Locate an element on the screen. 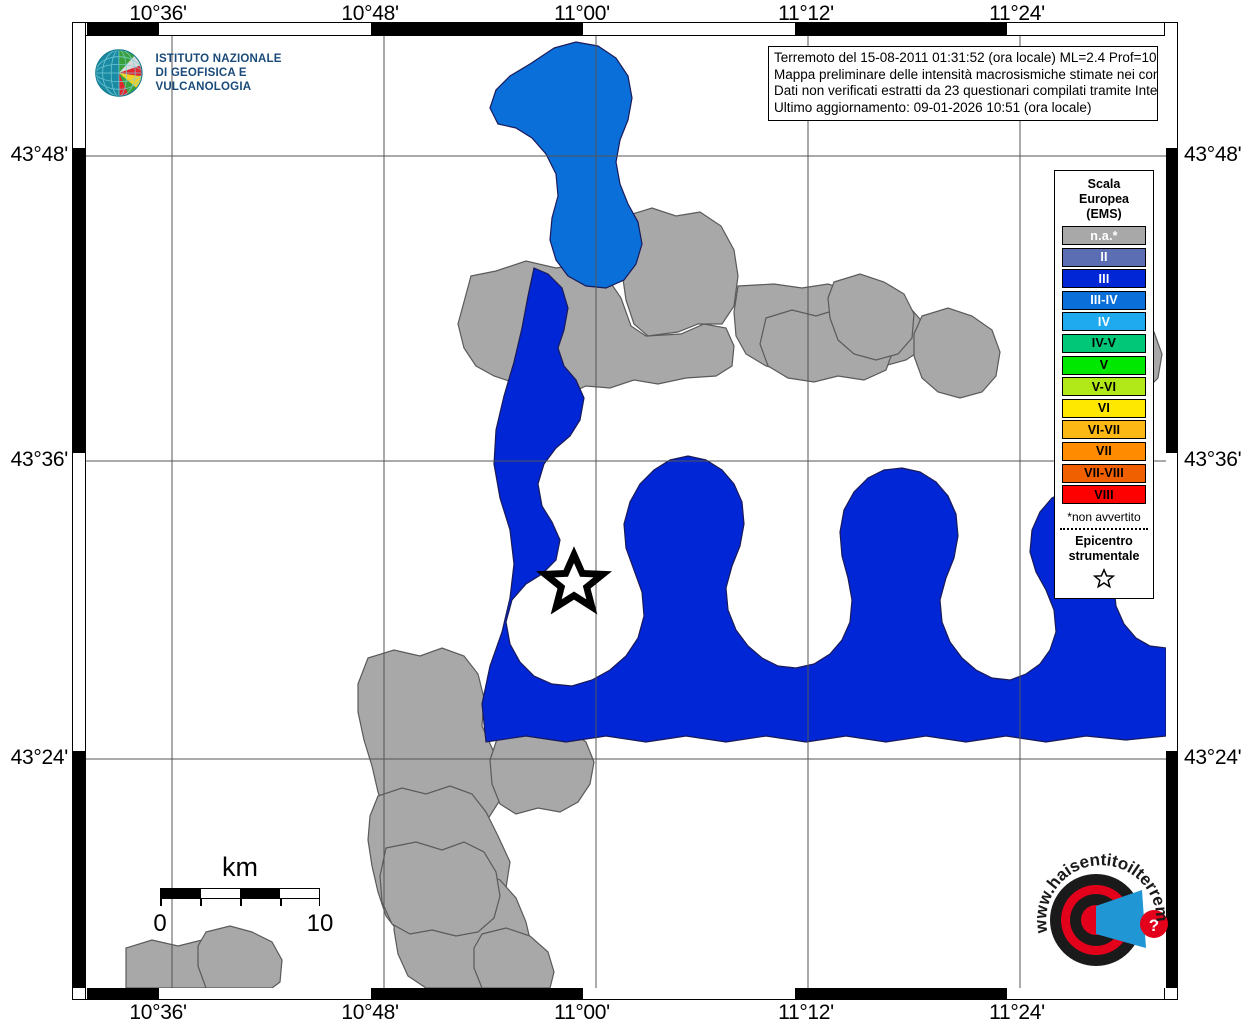 This screenshot has width=1256, height=1024. scale-bar-track is located at coordinates (240, 893).